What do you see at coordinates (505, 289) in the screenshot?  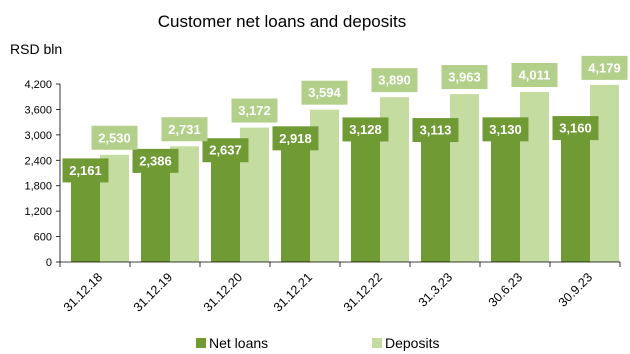 I see `x-tick-label: 30.6.23` at bounding box center [505, 289].